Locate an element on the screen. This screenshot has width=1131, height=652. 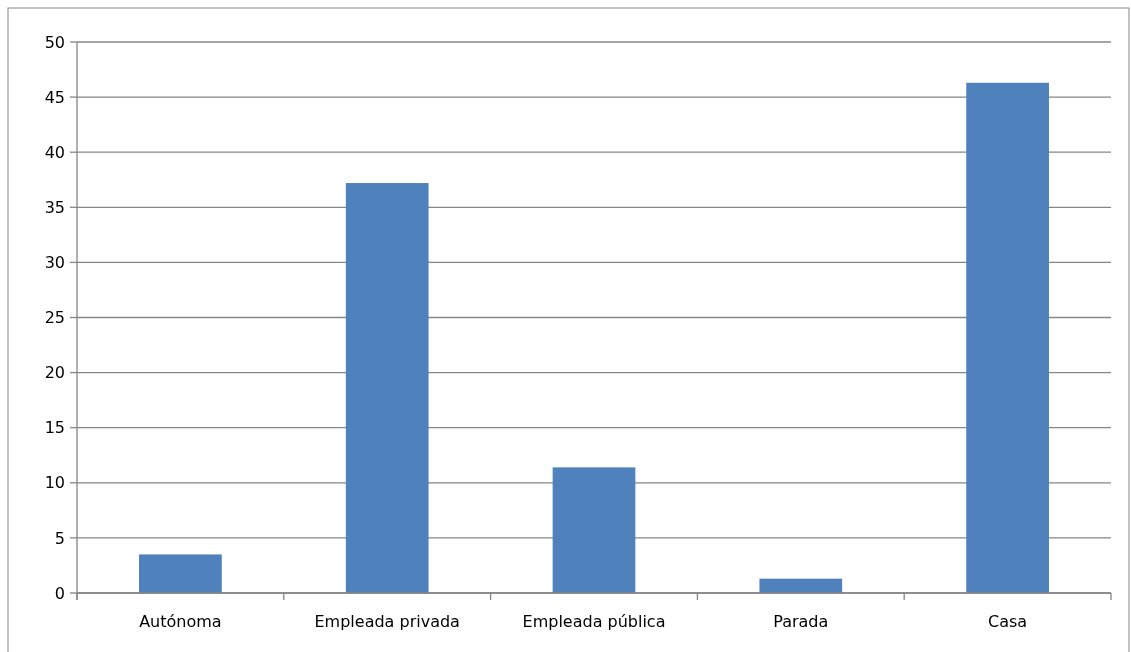
y-tick-label: 45 is located at coordinates (54, 97).